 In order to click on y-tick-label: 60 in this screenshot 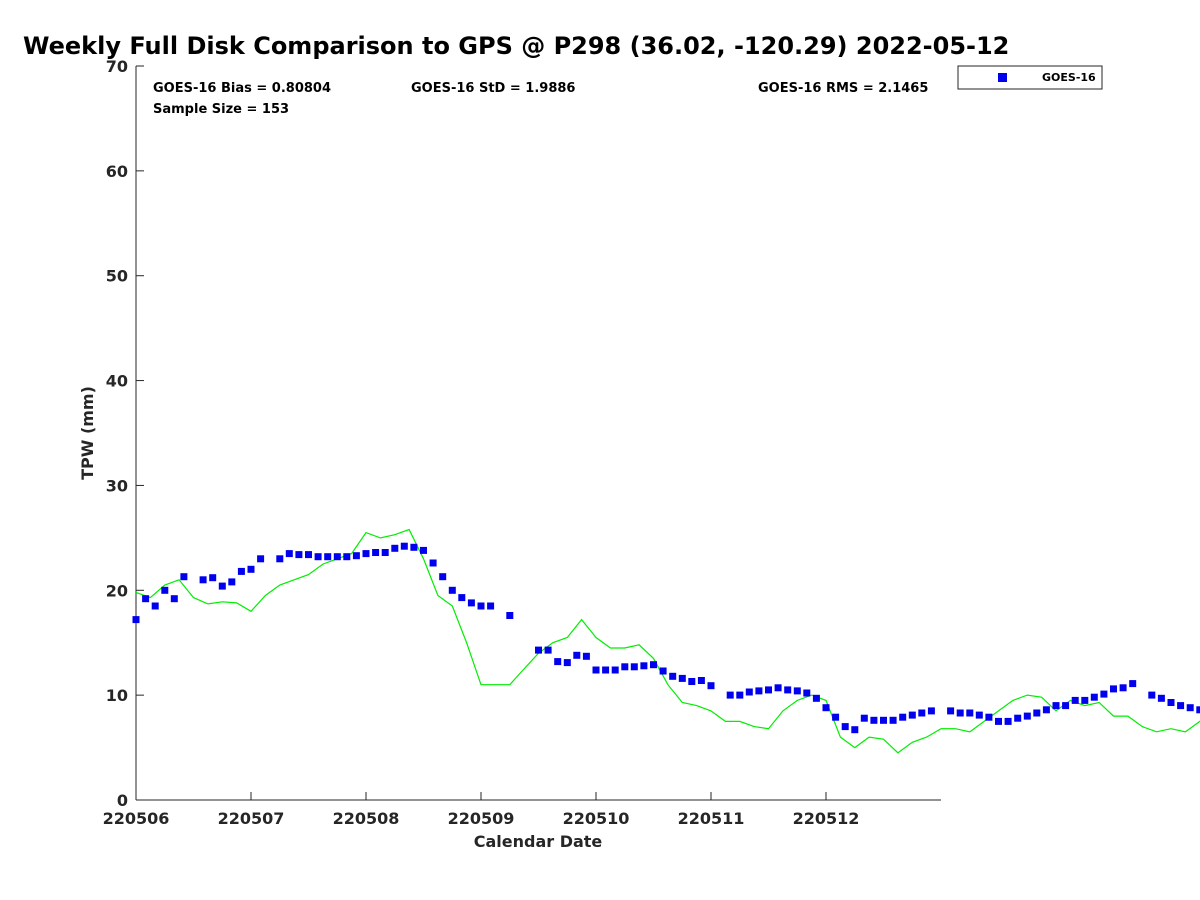, I will do `click(117, 171)`.